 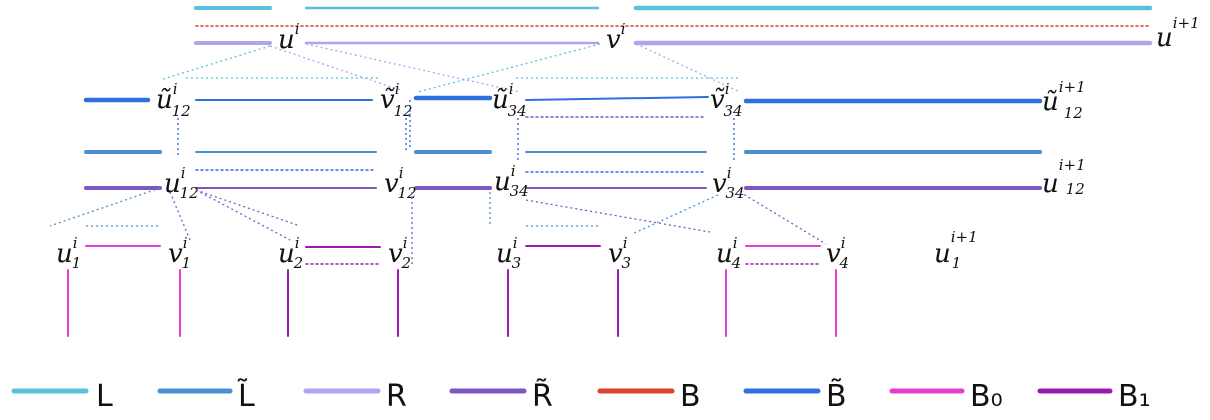 I want to click on label-u3: ui 3, so click(x=508, y=253).